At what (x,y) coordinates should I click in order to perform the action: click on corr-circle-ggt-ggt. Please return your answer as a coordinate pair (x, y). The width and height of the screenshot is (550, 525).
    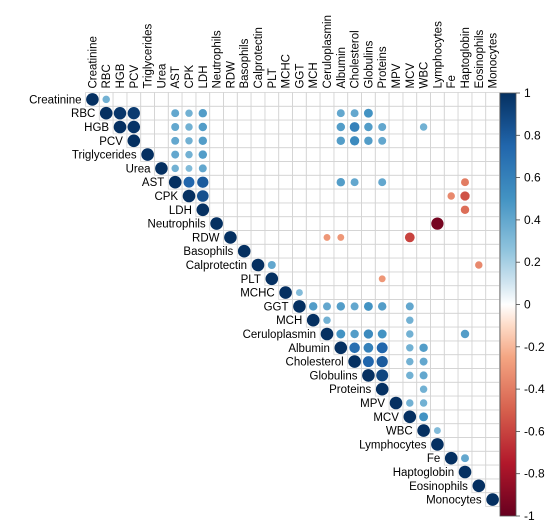
    Looking at the image, I should click on (299, 306).